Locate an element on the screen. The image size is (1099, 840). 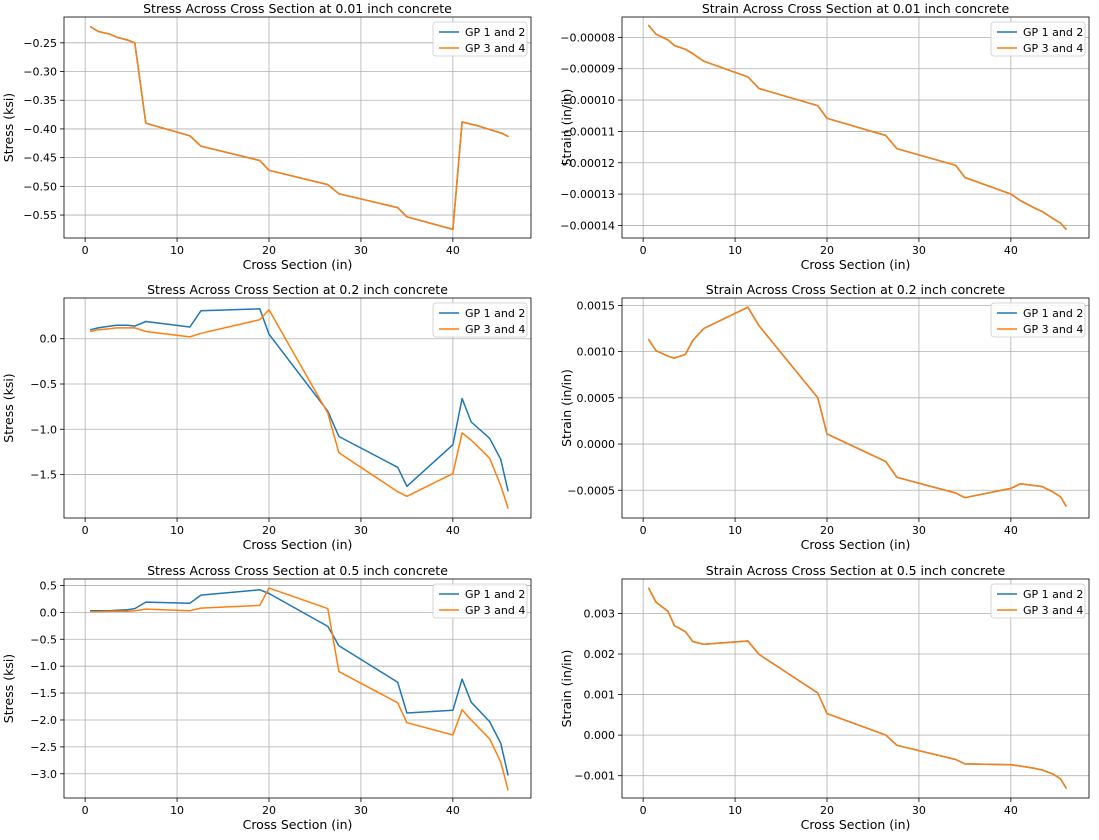
y-tick-label: 0.0015 is located at coordinates (596, 305).